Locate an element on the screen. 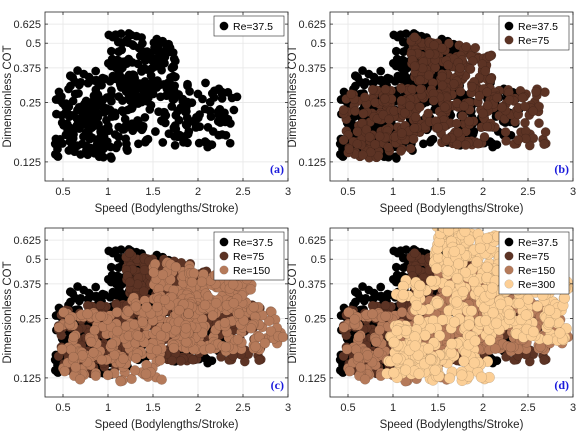 The height and width of the screenshot is (436, 579). legend-entry: Re=150 is located at coordinates (251, 271).